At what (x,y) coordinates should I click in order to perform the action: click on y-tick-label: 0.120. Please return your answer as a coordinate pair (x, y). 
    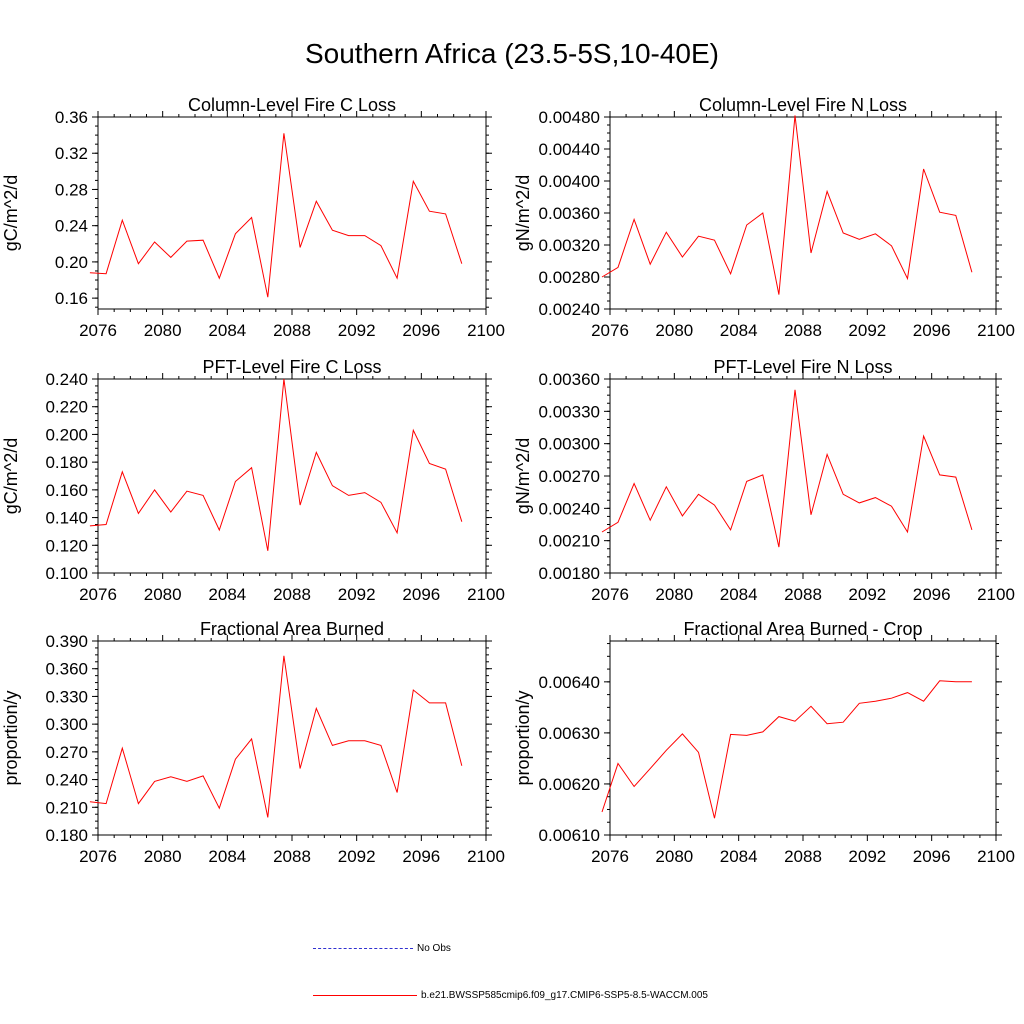
    Looking at the image, I should click on (66, 545).